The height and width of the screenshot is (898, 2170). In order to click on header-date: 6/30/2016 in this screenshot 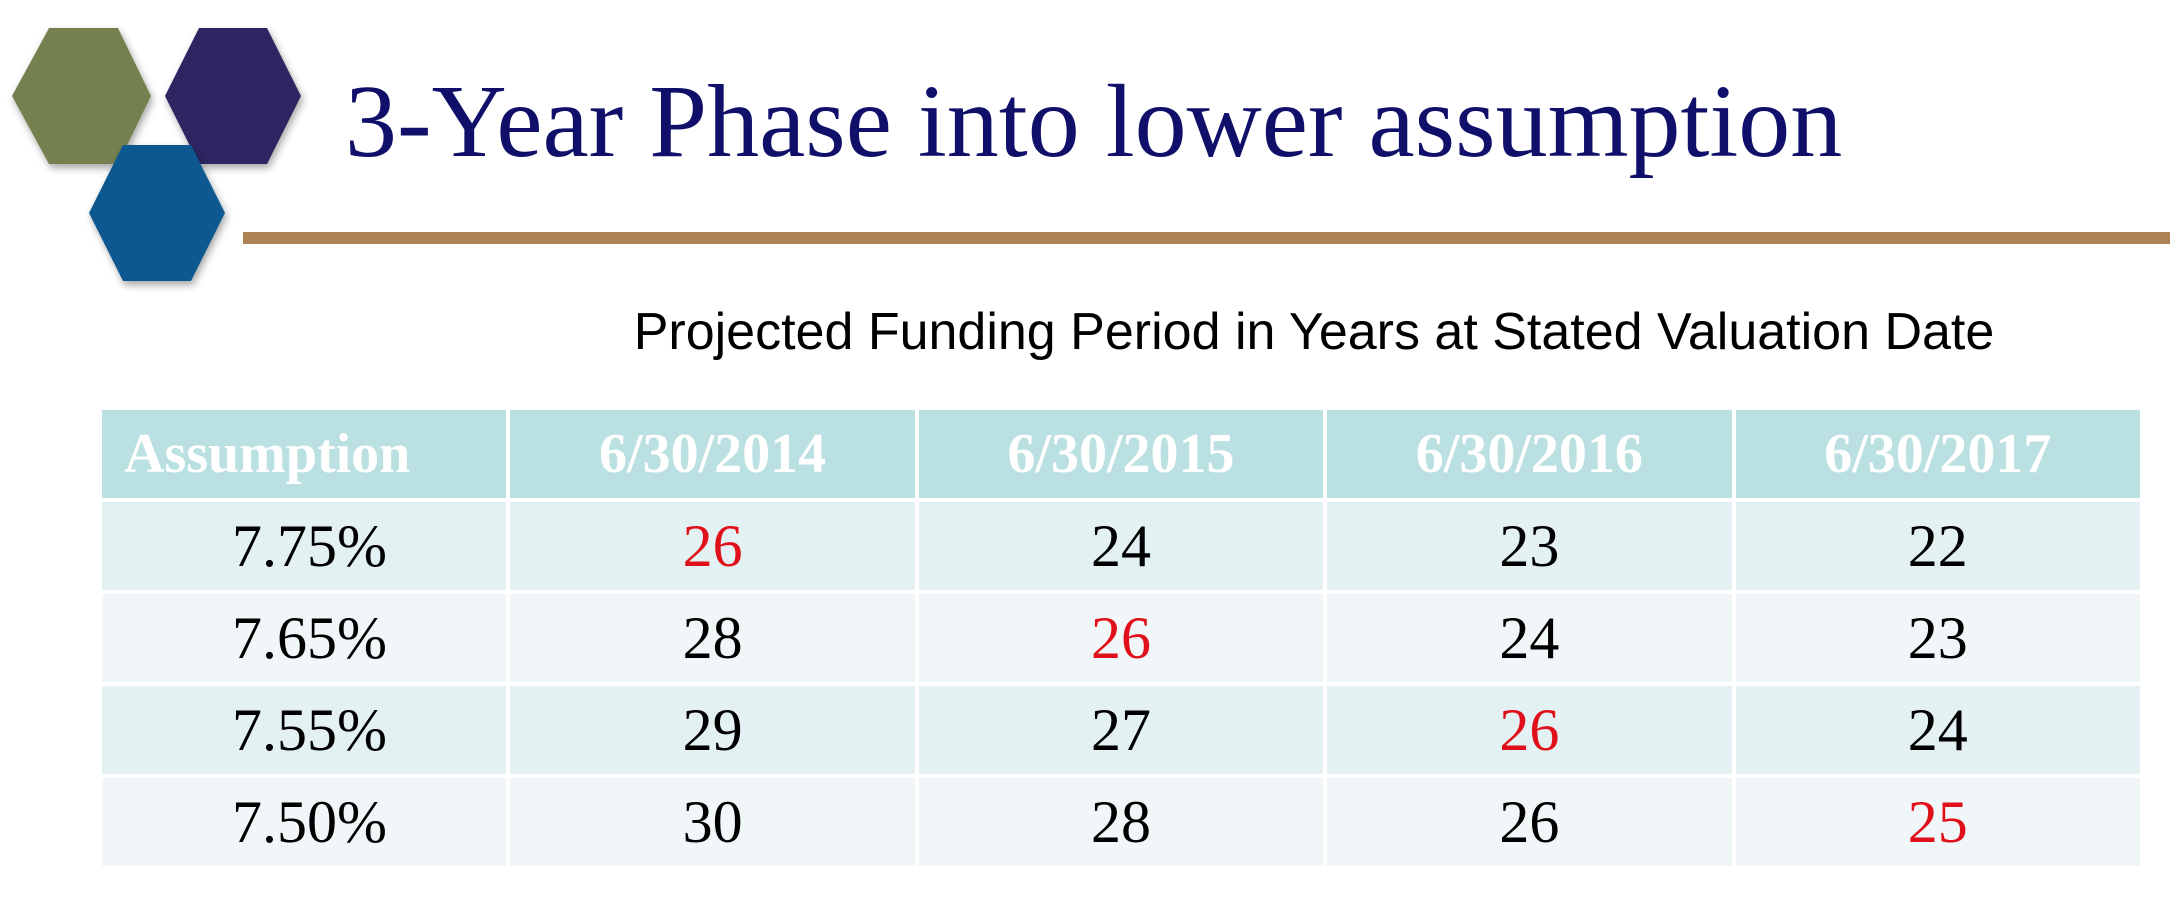, I will do `click(1529, 454)`.